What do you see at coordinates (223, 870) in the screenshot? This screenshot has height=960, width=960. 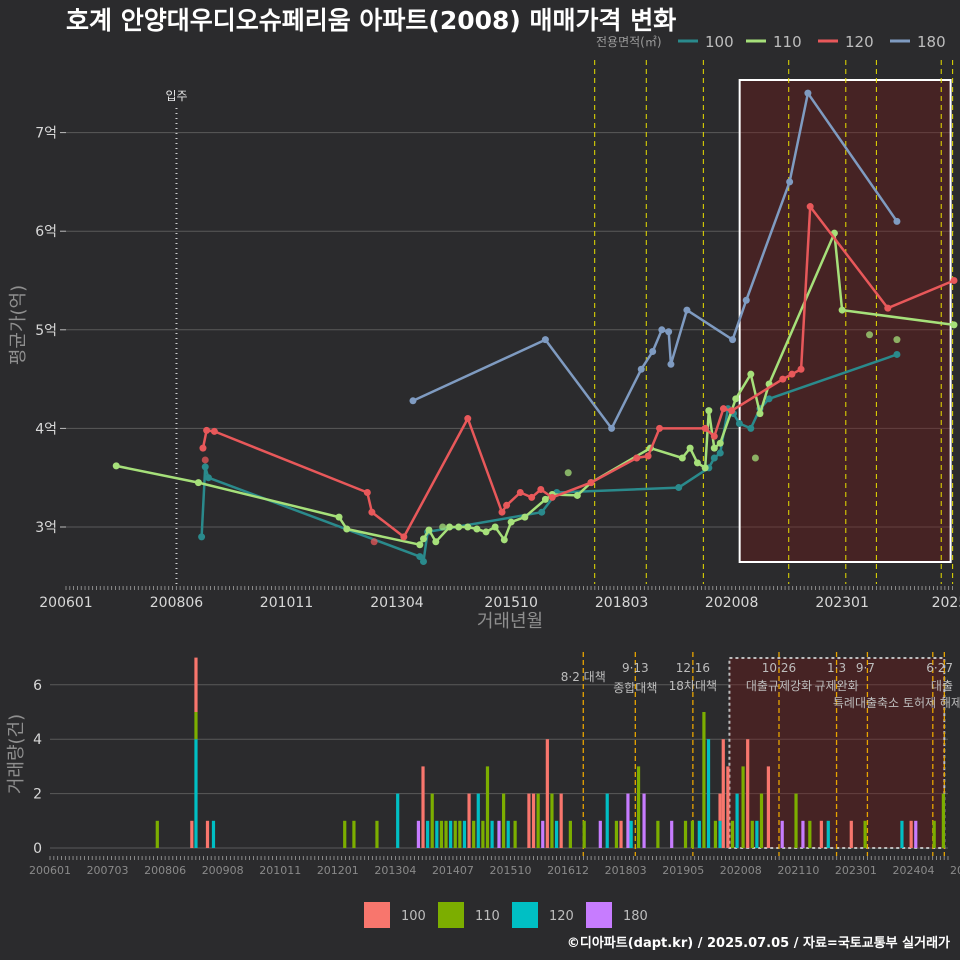 I see `volume-x-tick-label: 200908` at bounding box center [223, 870].